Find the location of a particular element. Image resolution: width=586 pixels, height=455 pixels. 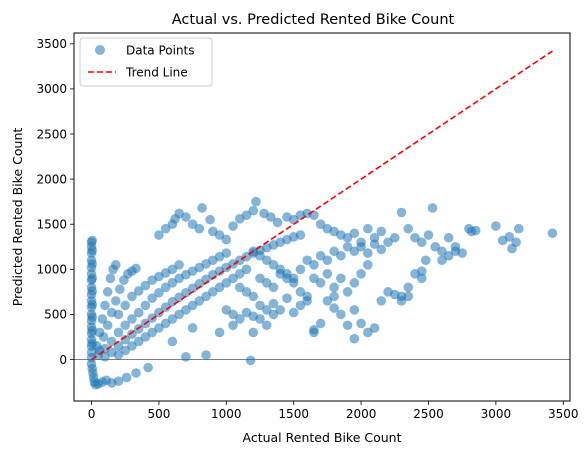

y-tick-label: 3500 is located at coordinates (51, 44).